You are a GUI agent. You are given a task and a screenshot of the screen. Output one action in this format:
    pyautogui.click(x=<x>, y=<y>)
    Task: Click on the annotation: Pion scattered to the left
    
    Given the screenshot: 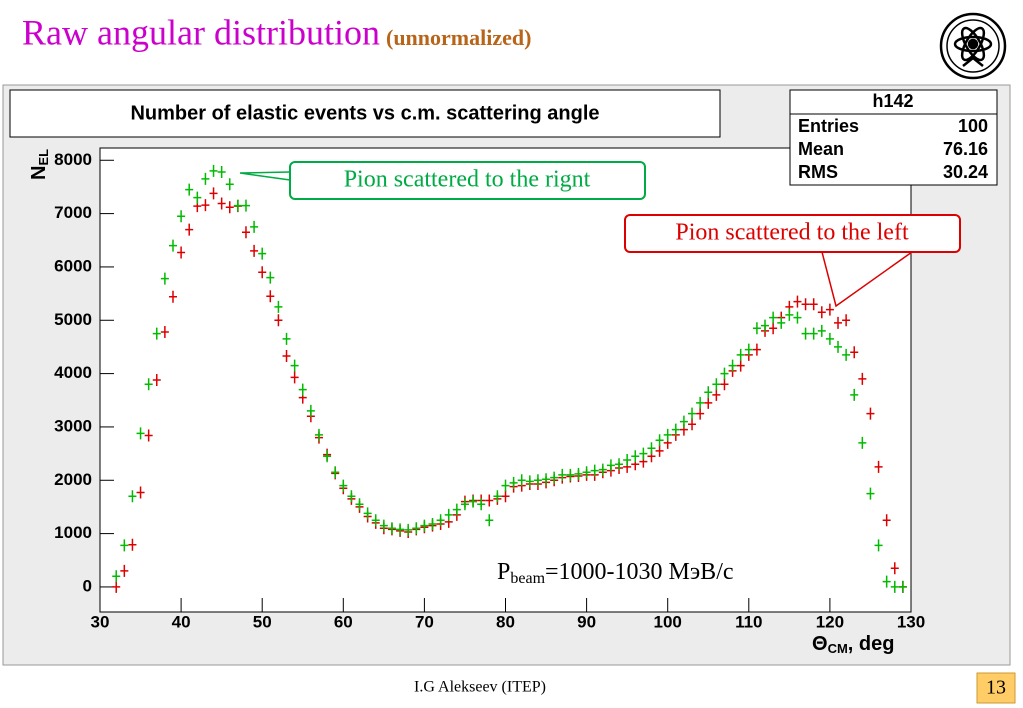 What is the action you would take?
    pyautogui.click(x=792, y=233)
    